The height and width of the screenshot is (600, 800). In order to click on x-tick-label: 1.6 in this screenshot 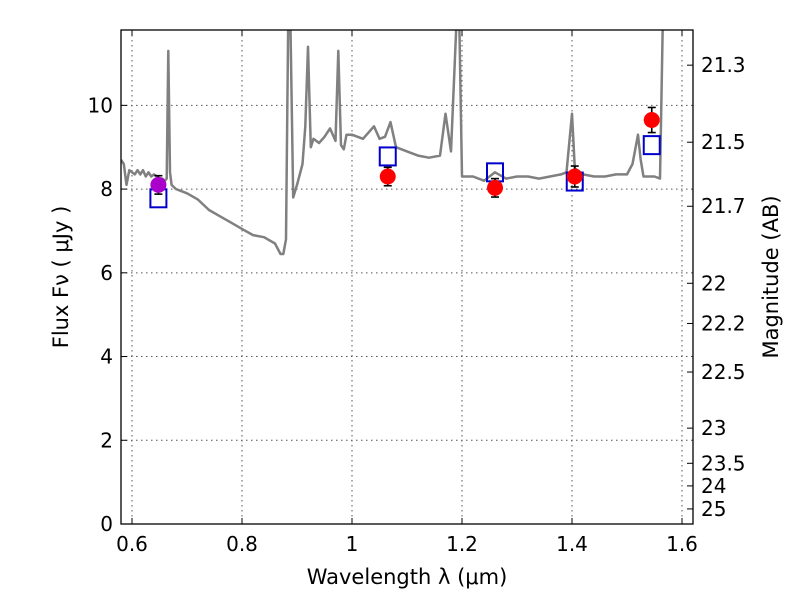, I will do `click(682, 544)`.